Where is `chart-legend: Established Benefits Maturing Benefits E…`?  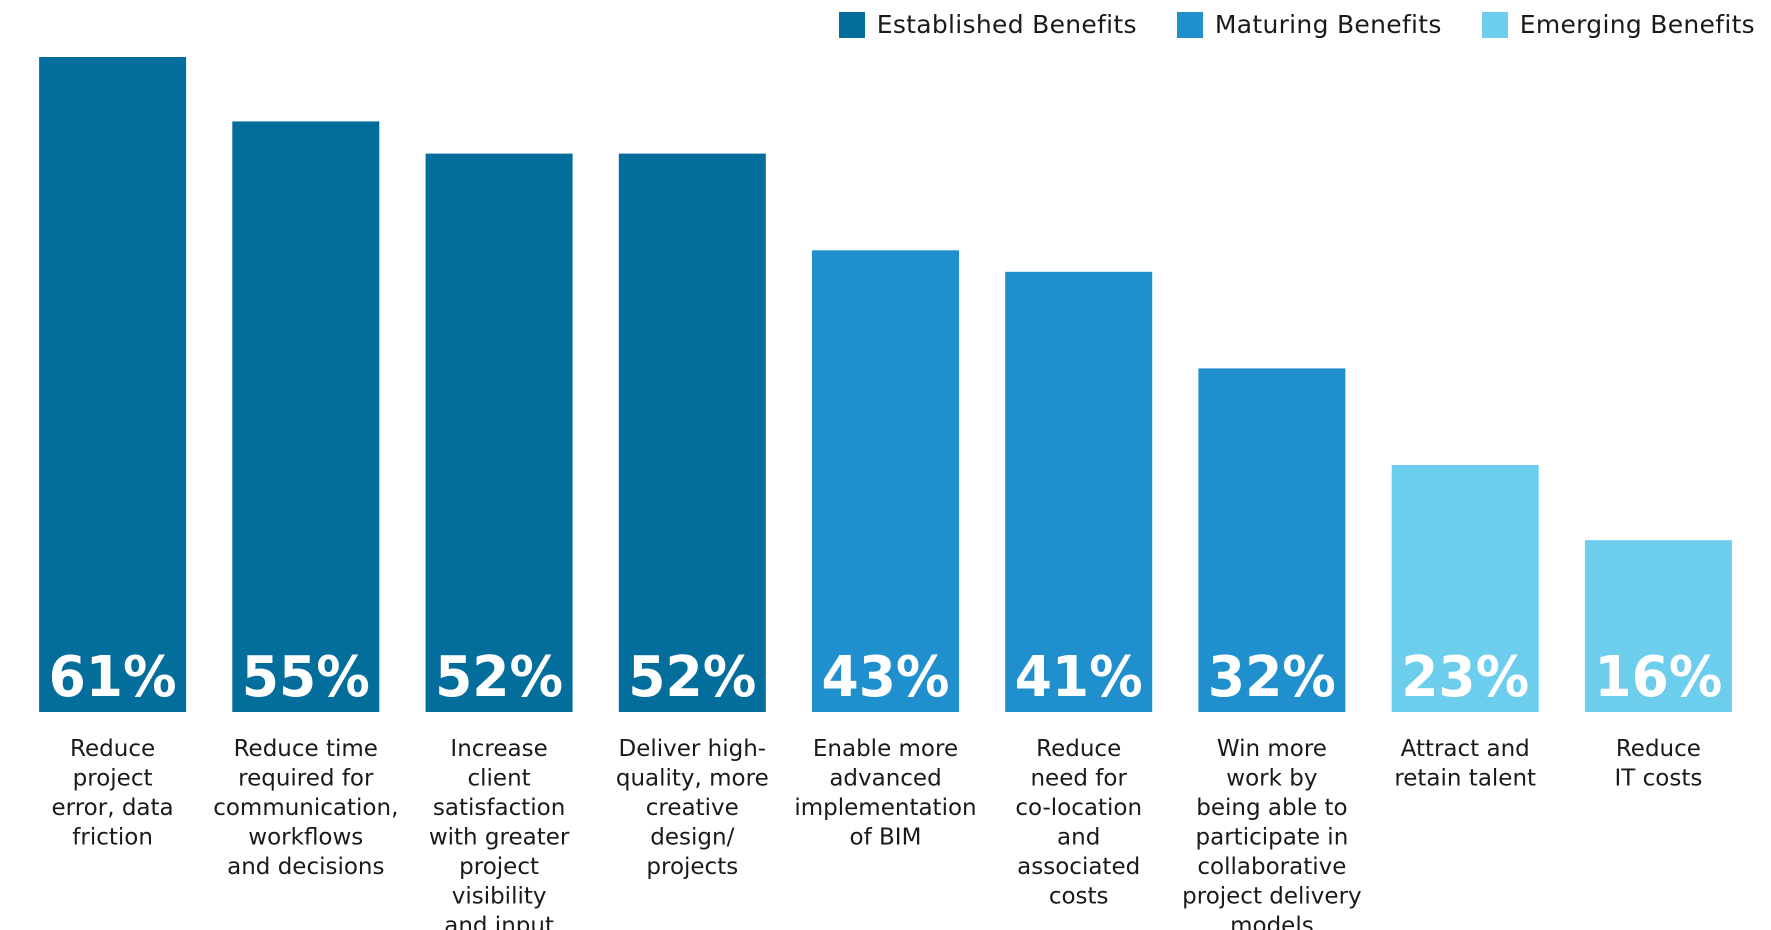 chart-legend: Established Benefits Maturing Benefits E… is located at coordinates (1296, 24).